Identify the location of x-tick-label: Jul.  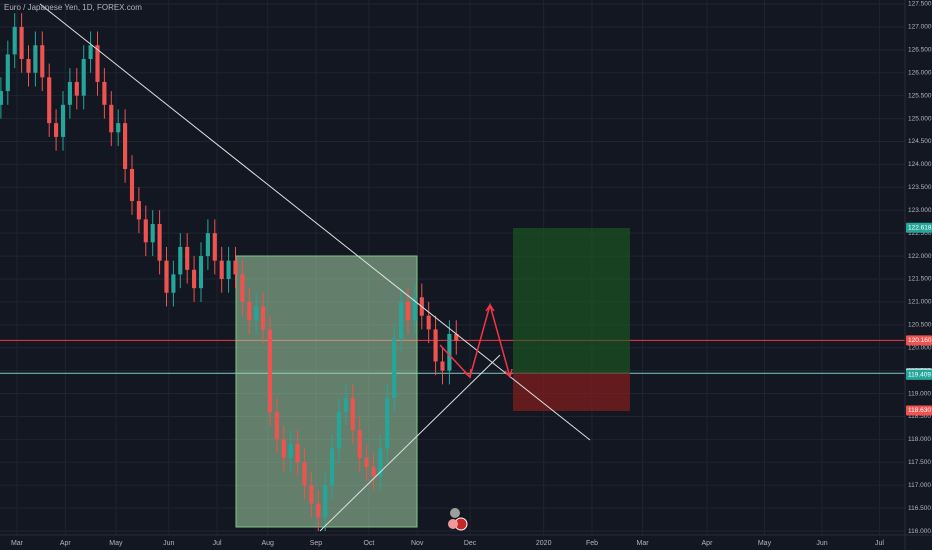
(879, 543).